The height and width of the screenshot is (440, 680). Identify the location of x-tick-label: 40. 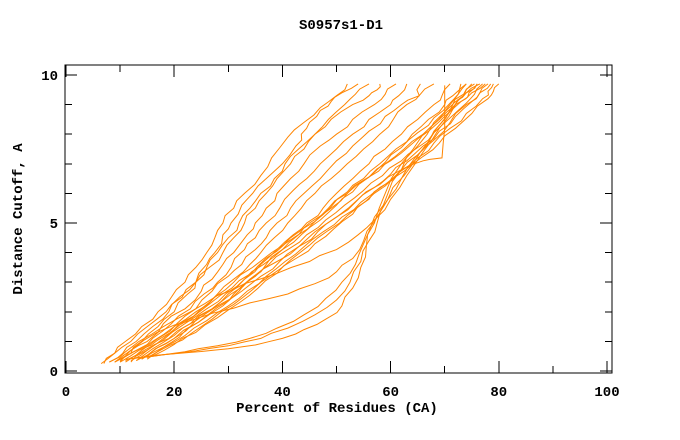
(282, 393).